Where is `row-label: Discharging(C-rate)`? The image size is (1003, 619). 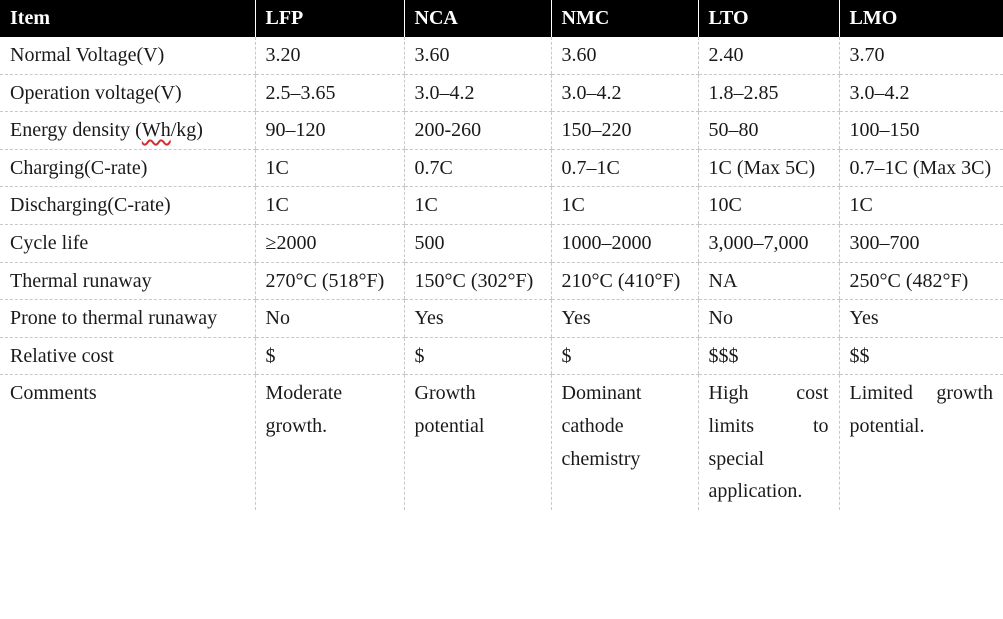
row-label: Discharging(C-rate) is located at coordinates (127, 205).